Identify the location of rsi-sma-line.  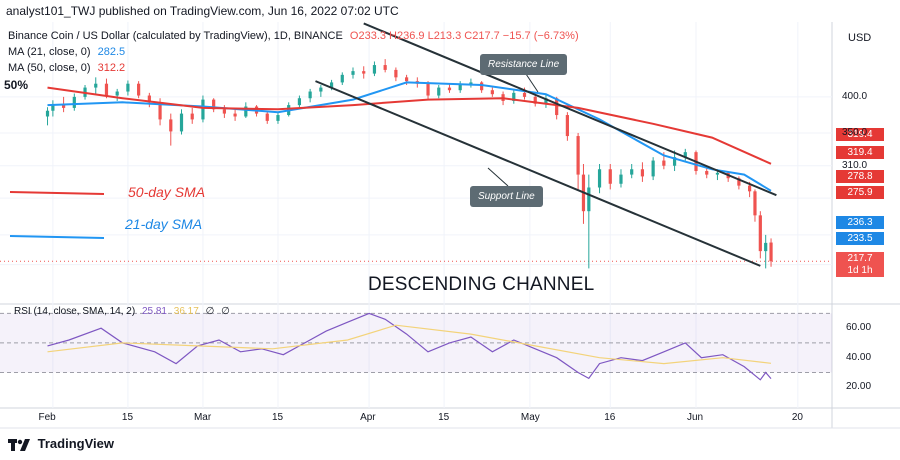
(409, 344).